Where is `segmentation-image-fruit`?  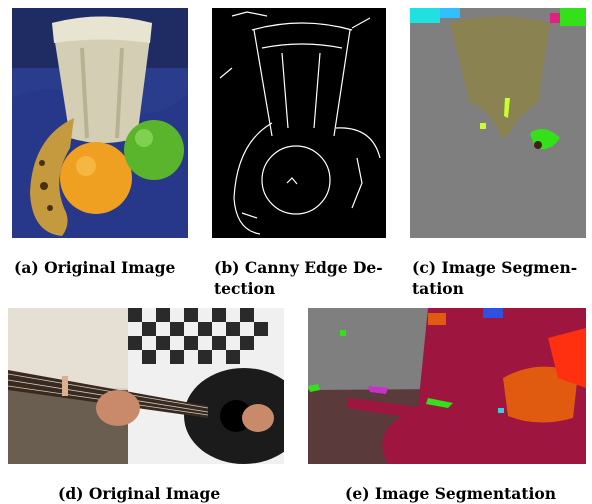
segmentation-image-fruit is located at coordinates (498, 123).